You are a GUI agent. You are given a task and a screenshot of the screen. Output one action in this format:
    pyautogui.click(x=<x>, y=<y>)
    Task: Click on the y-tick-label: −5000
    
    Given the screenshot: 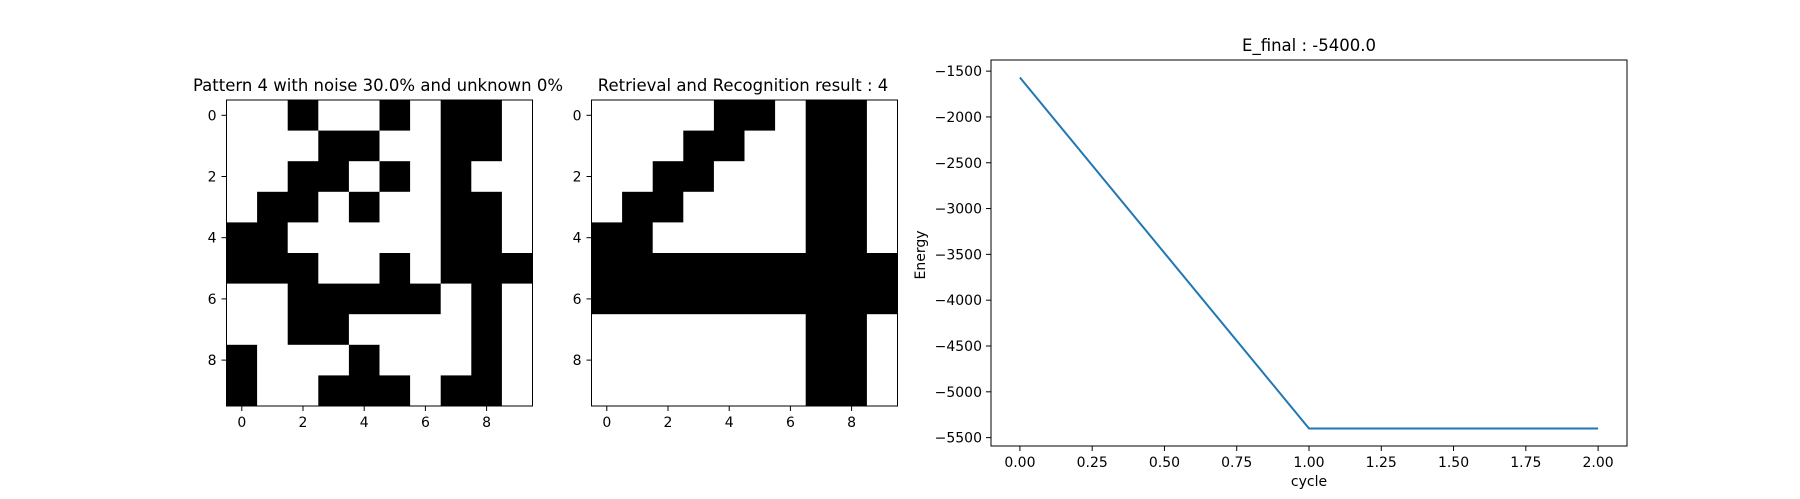 What is the action you would take?
    pyautogui.click(x=958, y=393)
    